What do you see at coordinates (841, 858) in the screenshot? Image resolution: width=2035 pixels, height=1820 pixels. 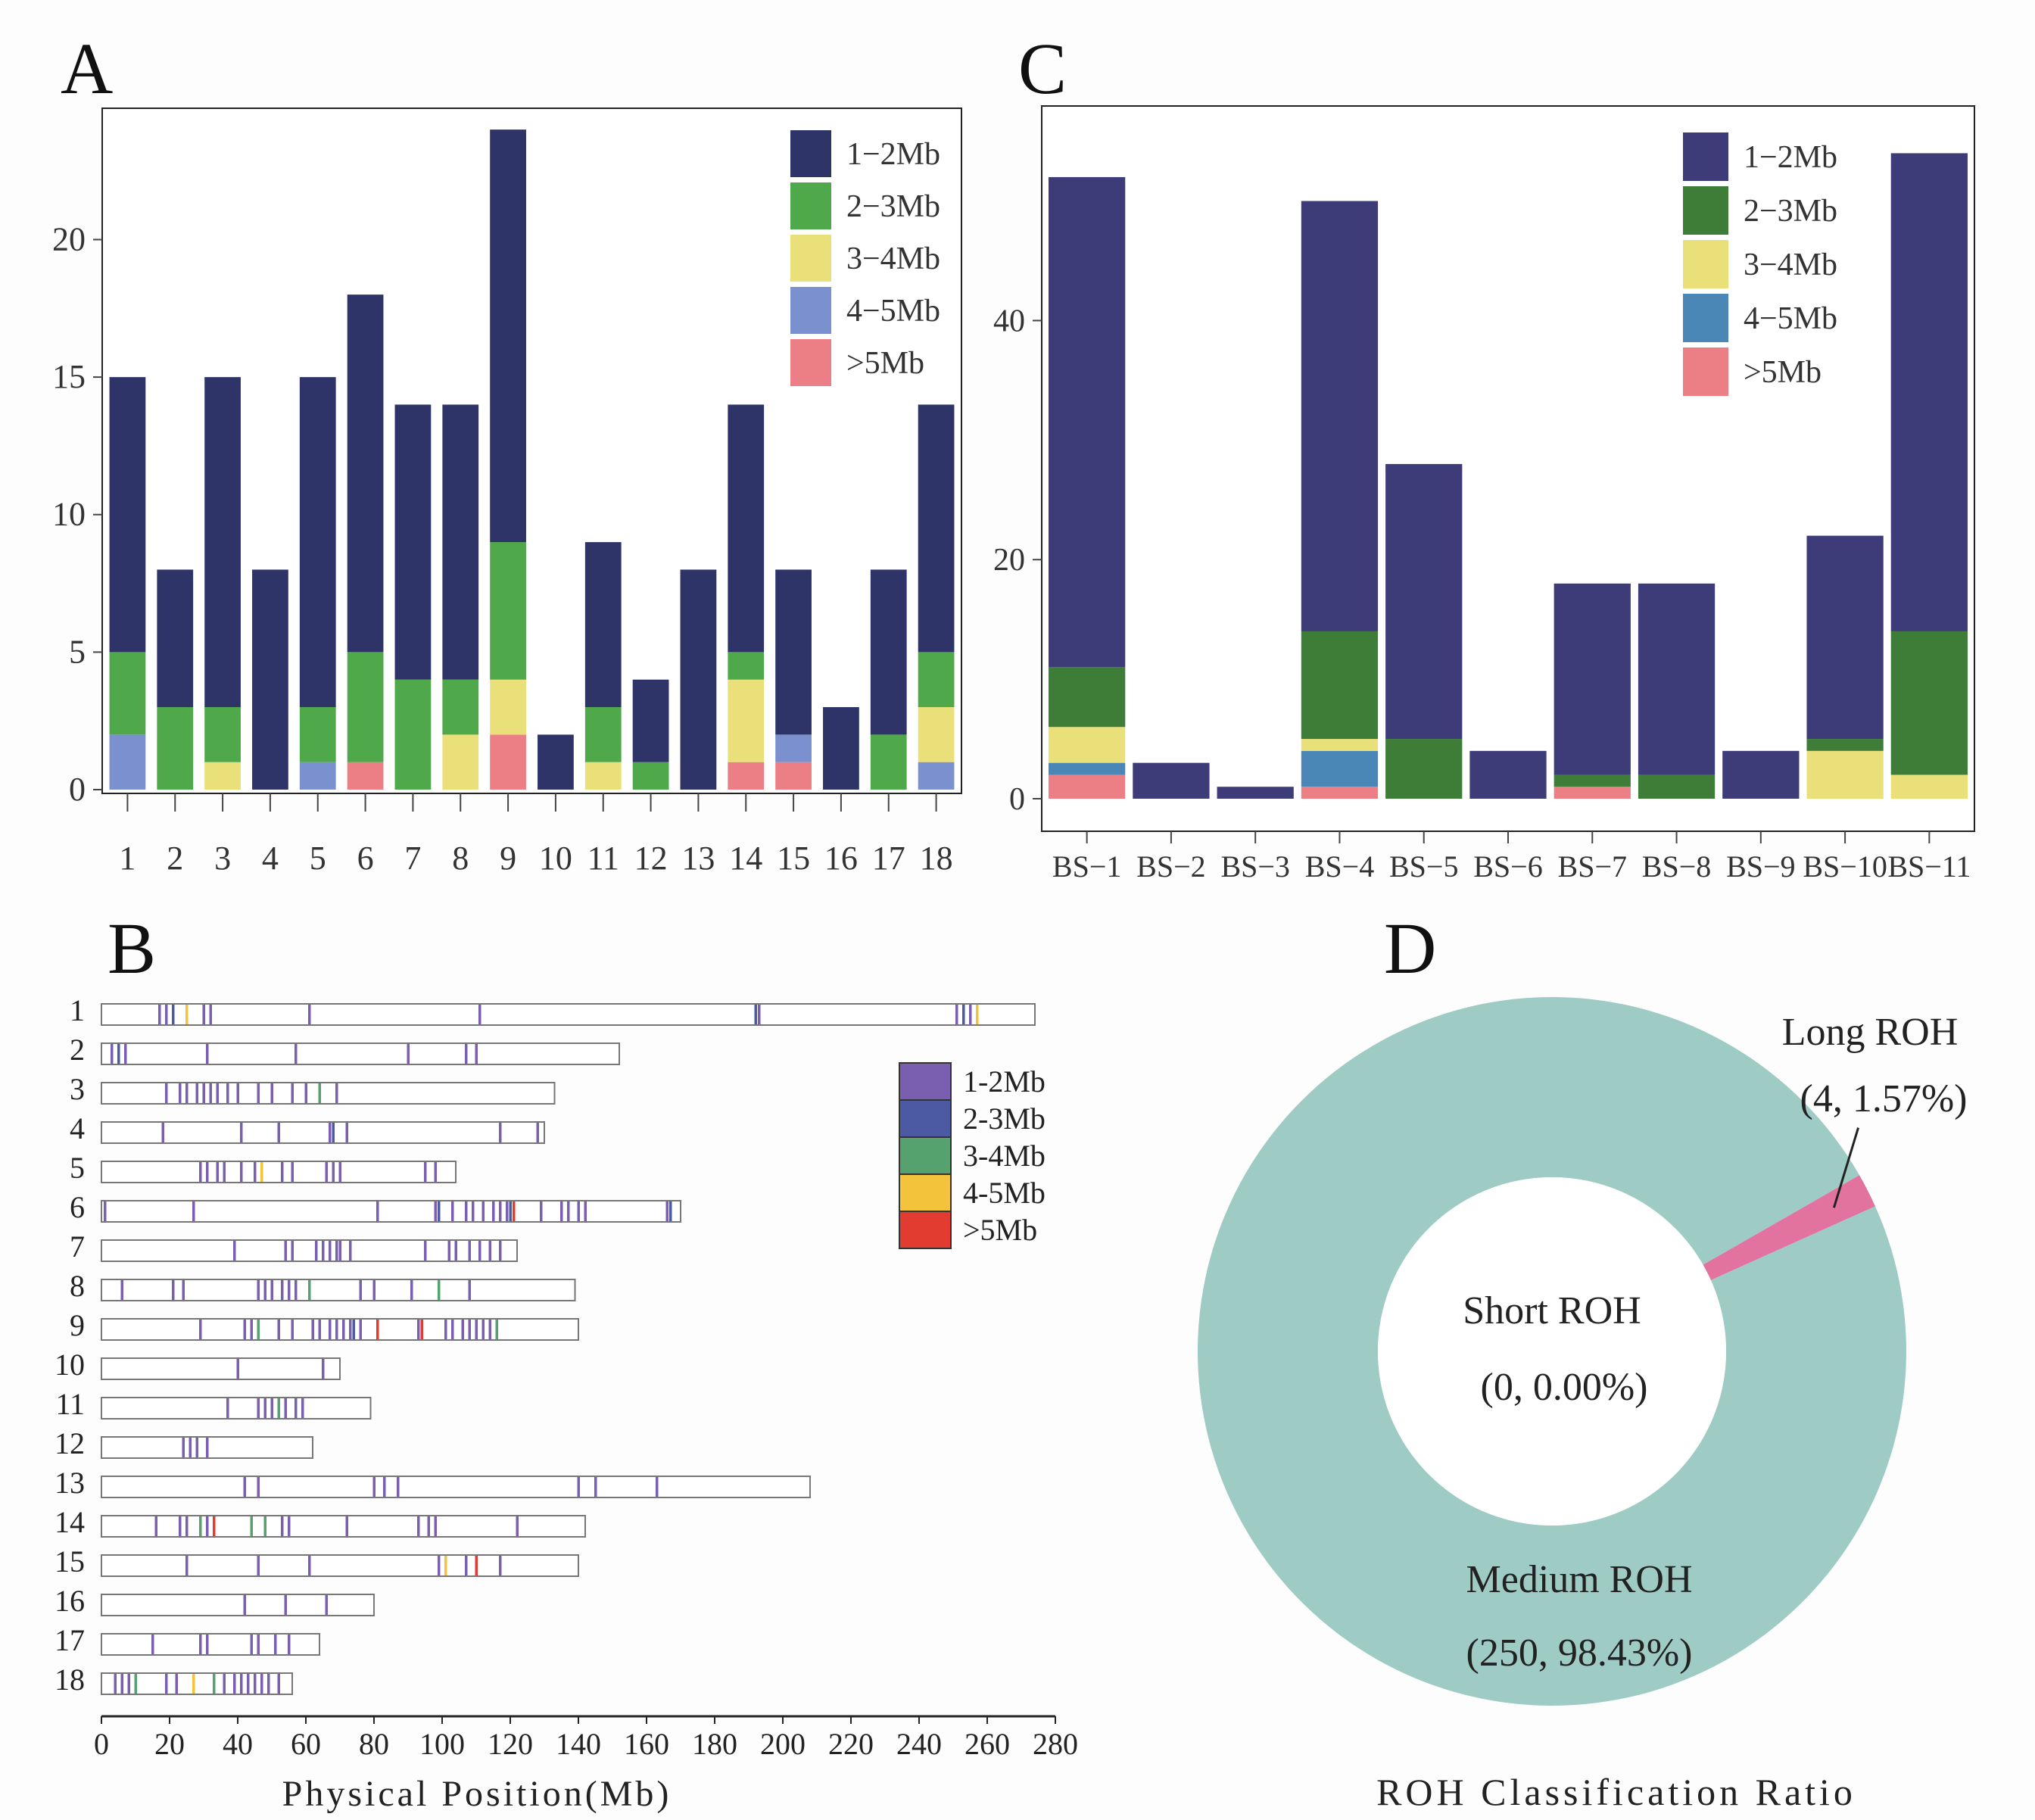 I see `panel-a-x-tick-label: 16` at bounding box center [841, 858].